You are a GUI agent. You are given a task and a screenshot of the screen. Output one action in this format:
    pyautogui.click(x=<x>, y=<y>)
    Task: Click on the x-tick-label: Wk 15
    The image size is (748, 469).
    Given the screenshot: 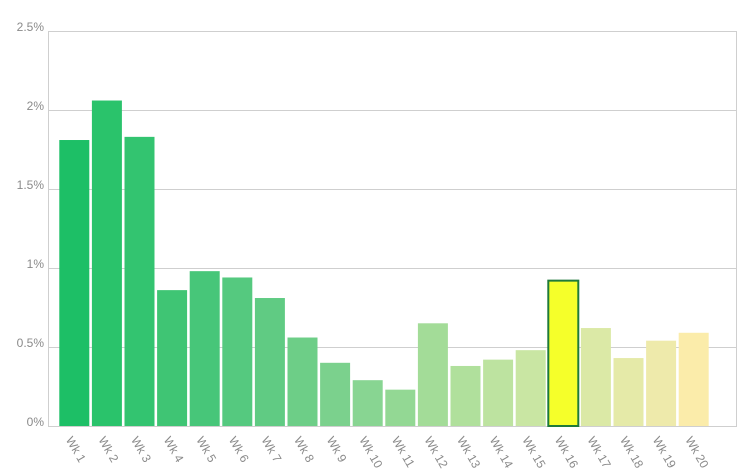 What is the action you would take?
    pyautogui.click(x=533, y=451)
    